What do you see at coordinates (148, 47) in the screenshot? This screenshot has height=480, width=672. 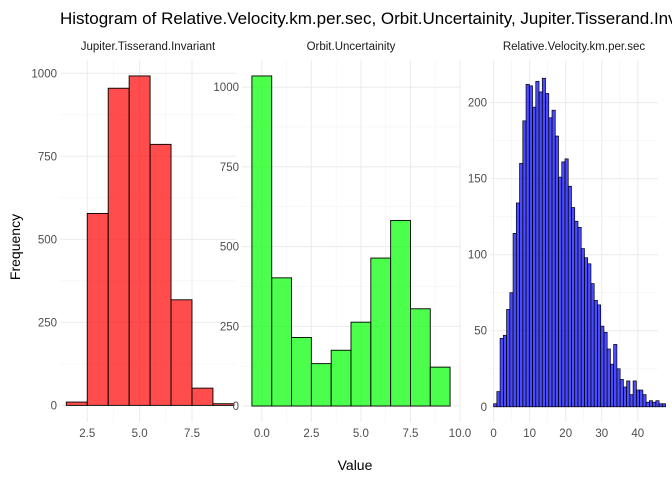 I see `facet-label: Jupiter.Tisserand.Invariant` at bounding box center [148, 47].